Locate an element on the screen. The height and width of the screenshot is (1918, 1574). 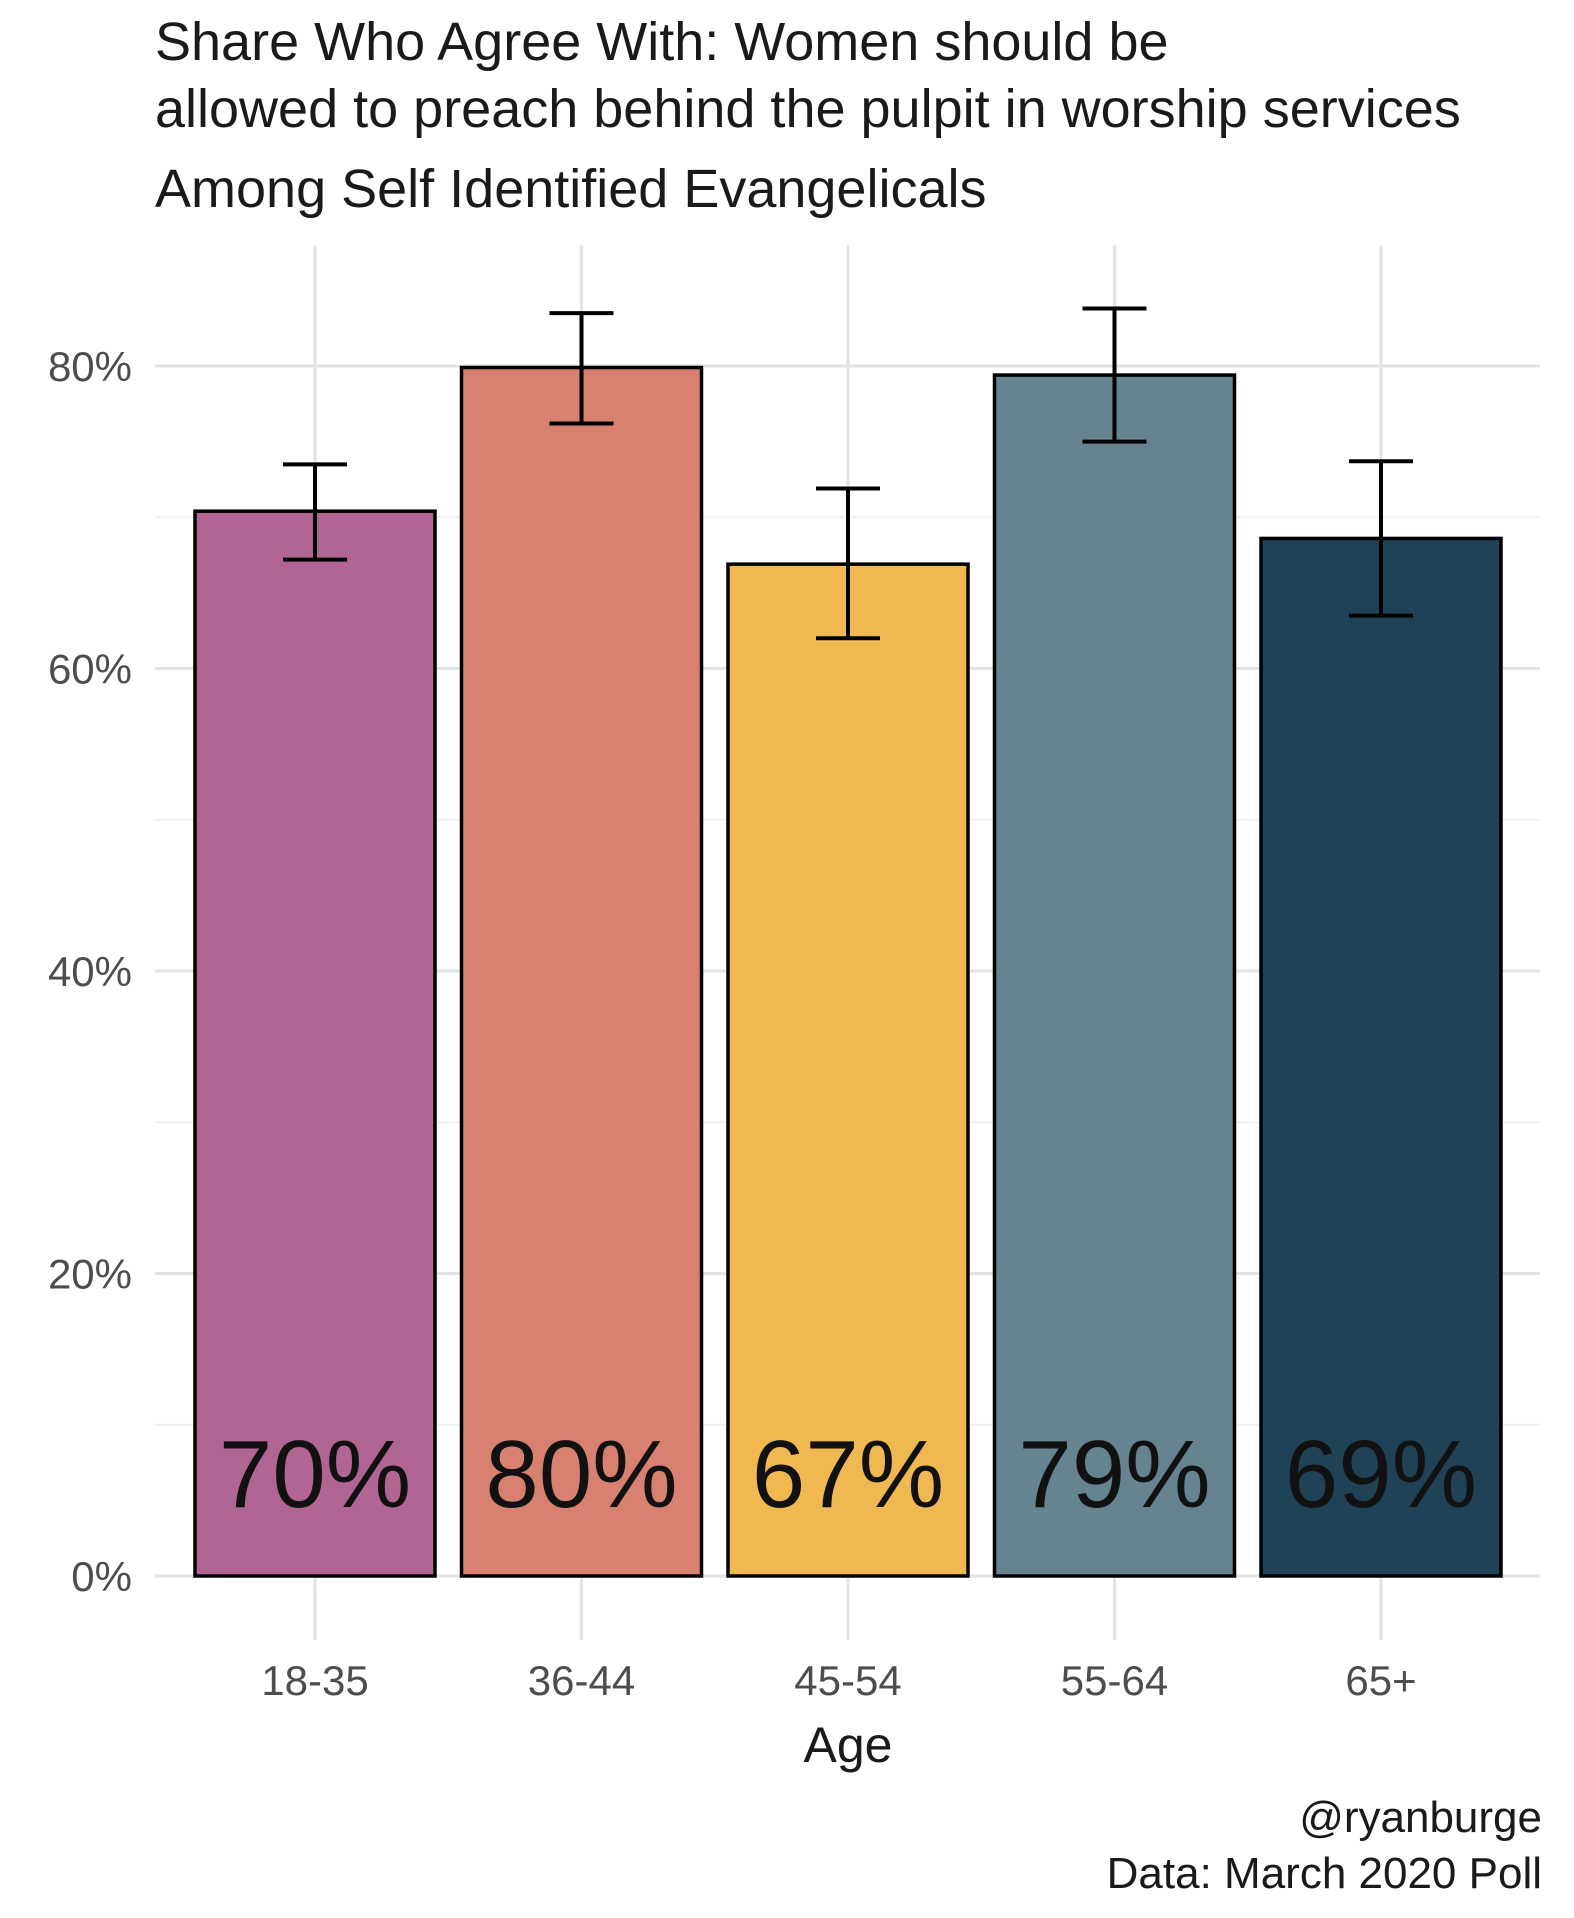
subtitle: Among Self Identified Evangelicals is located at coordinates (571, 189).